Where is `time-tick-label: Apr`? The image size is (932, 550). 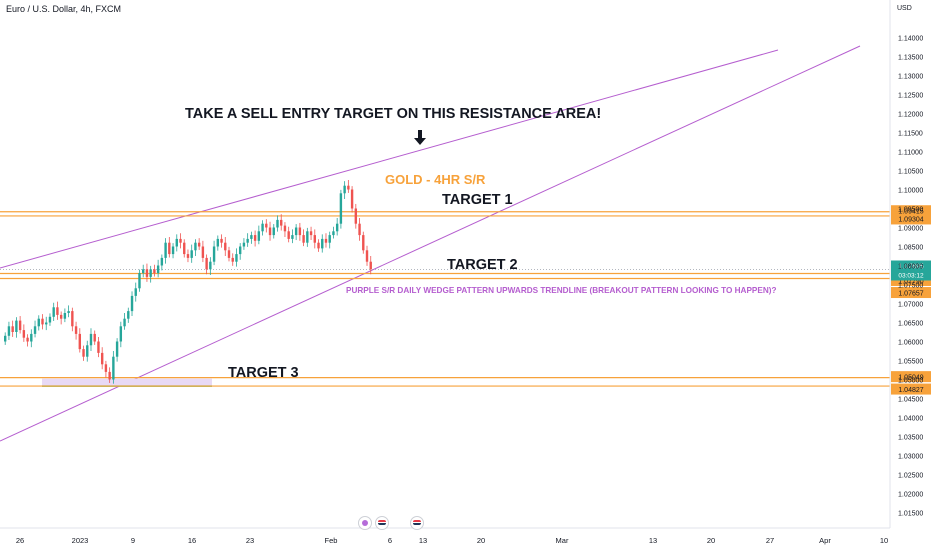
time-tick-label: Apr is located at coordinates (825, 540).